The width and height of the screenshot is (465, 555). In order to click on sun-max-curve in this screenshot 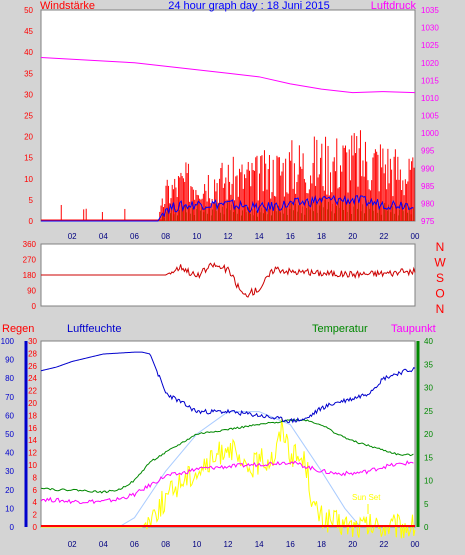, I will do `click(239, 469)`.